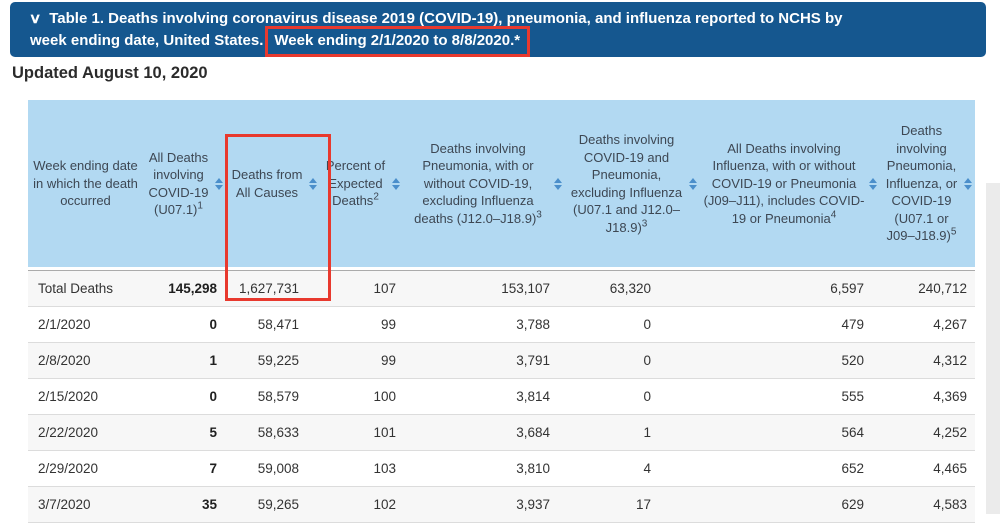  What do you see at coordinates (501, 469) in the screenshot?
I see `table-row: 2/29/2020 7 59,008 103 3,810 4 652 4,465` at bounding box center [501, 469].